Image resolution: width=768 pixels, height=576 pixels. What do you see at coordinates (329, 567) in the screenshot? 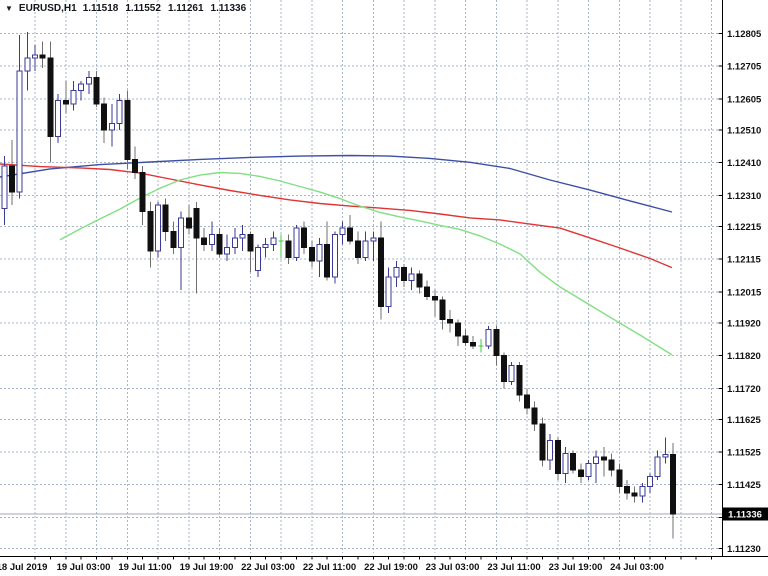
I see `time-axis-label: 22 Jul 11:00` at bounding box center [329, 567].